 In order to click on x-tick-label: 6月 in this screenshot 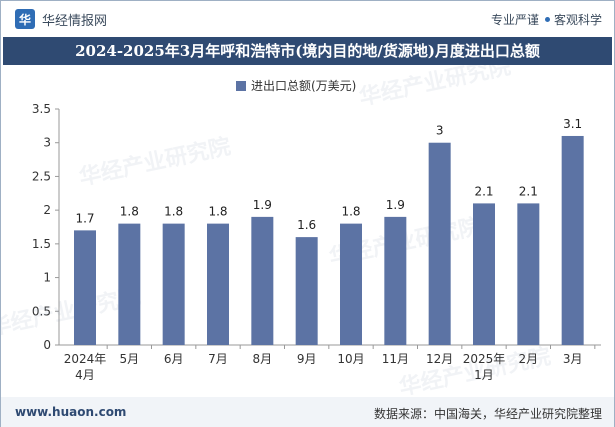, I will do `click(174, 359)`.